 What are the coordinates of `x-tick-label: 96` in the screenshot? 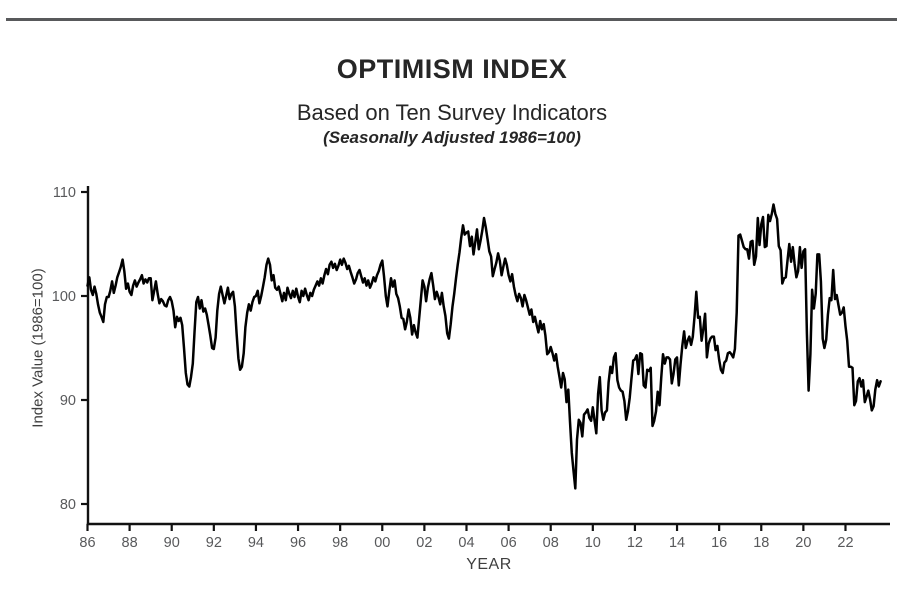 It's located at (298, 543).